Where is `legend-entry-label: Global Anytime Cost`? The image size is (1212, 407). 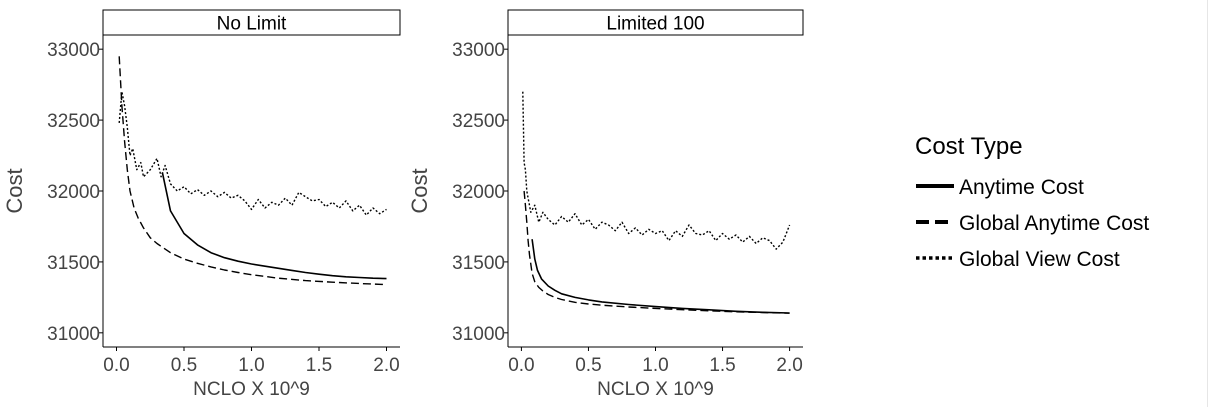 legend-entry-label: Global Anytime Cost is located at coordinates (1054, 223).